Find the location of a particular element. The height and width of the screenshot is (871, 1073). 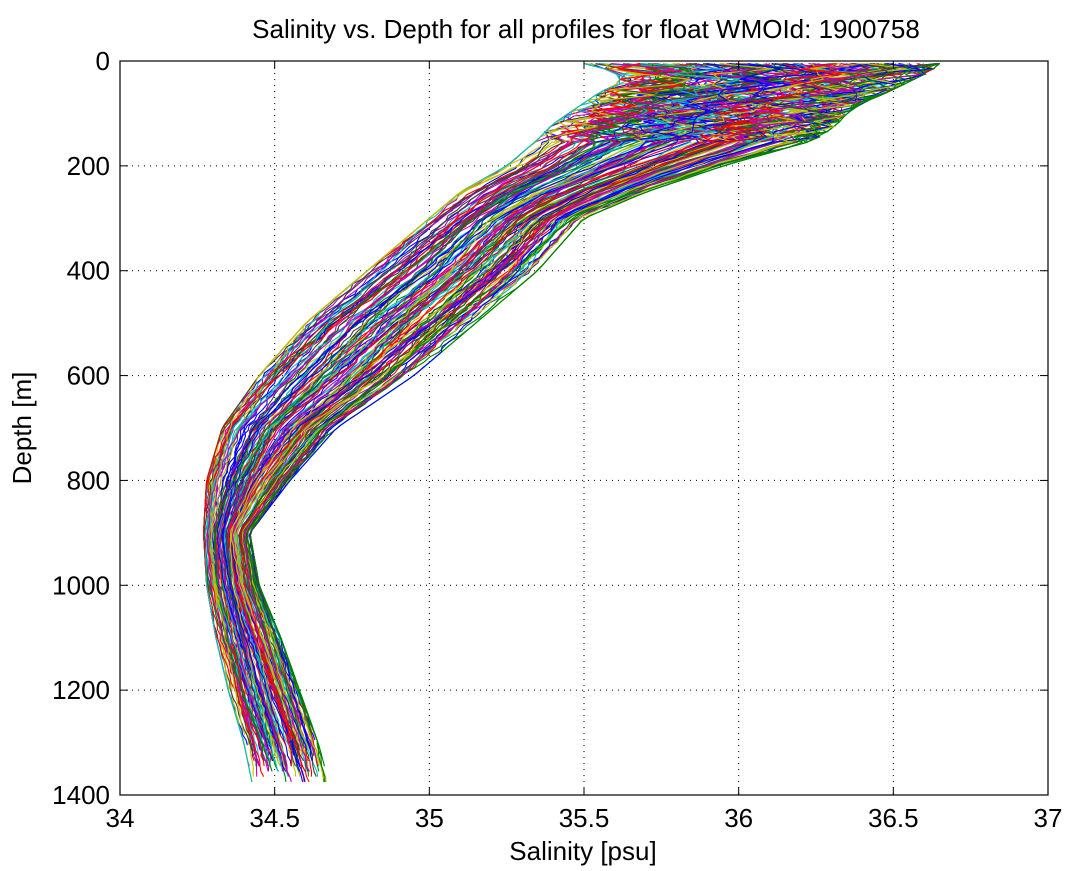

y-axis-label: Depth [m] is located at coordinates (22, 428).